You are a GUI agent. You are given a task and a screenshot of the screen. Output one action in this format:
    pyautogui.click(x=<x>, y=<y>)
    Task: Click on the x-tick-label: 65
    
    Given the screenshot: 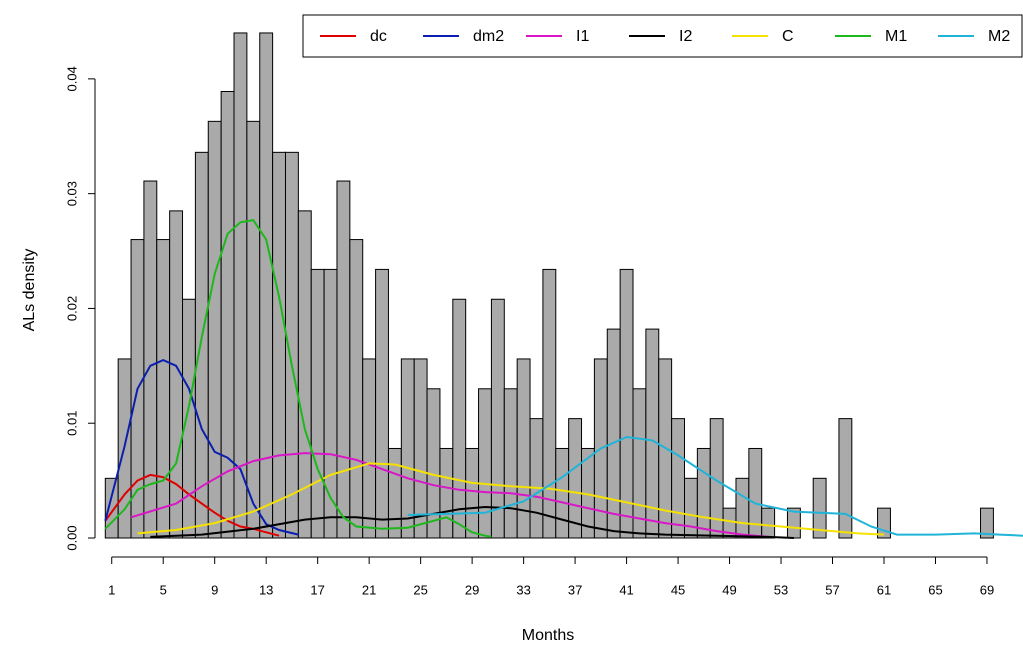 What is the action you would take?
    pyautogui.click(x=935, y=589)
    